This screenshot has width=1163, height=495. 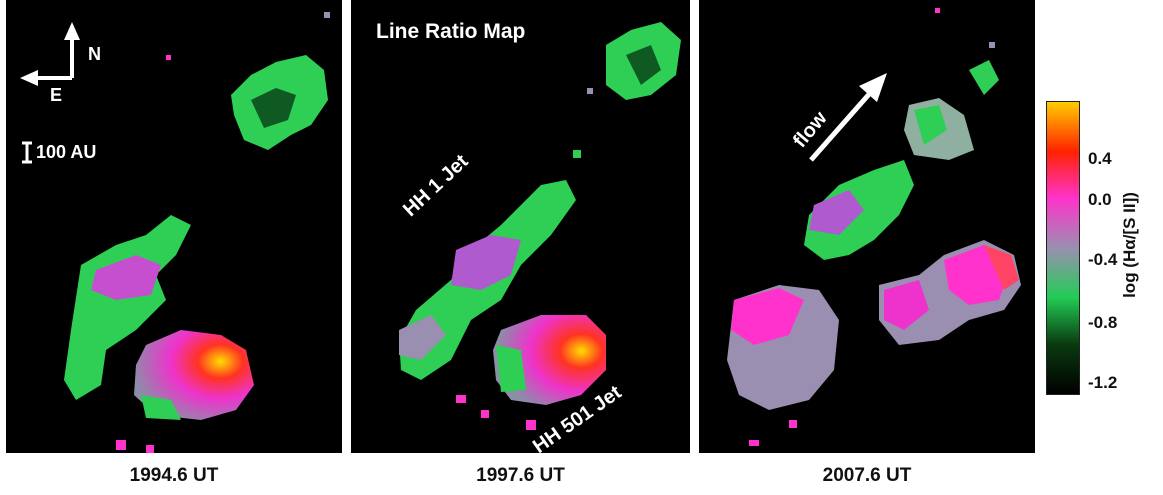 I want to click on jet-body, so click(x=127, y=307).